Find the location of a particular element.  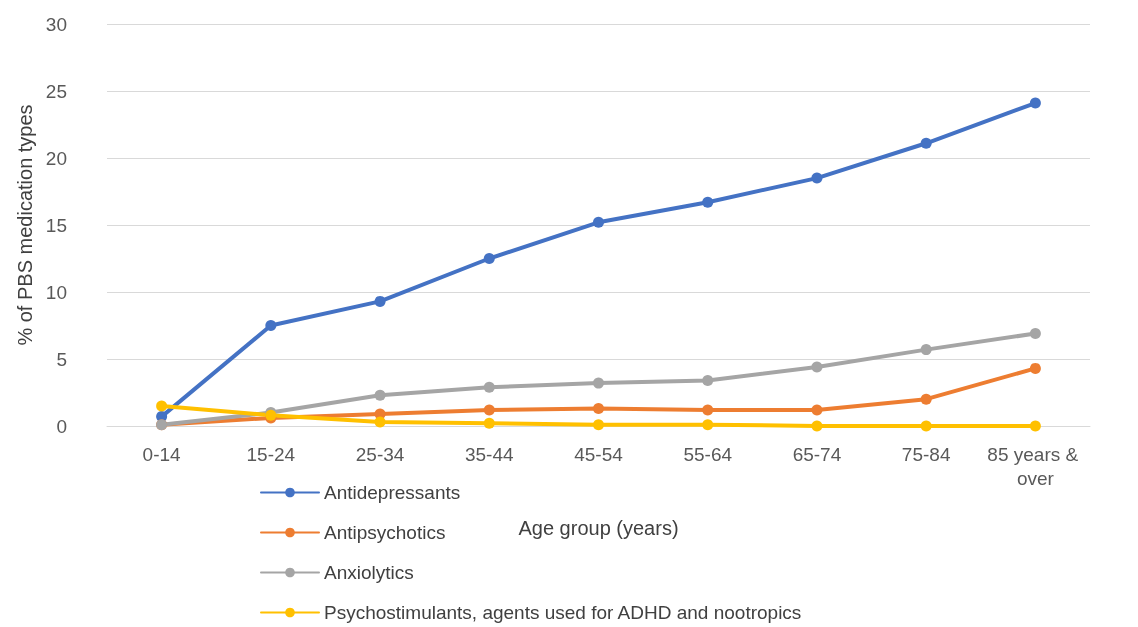

x-tick-label: 0-14 is located at coordinates (162, 454).